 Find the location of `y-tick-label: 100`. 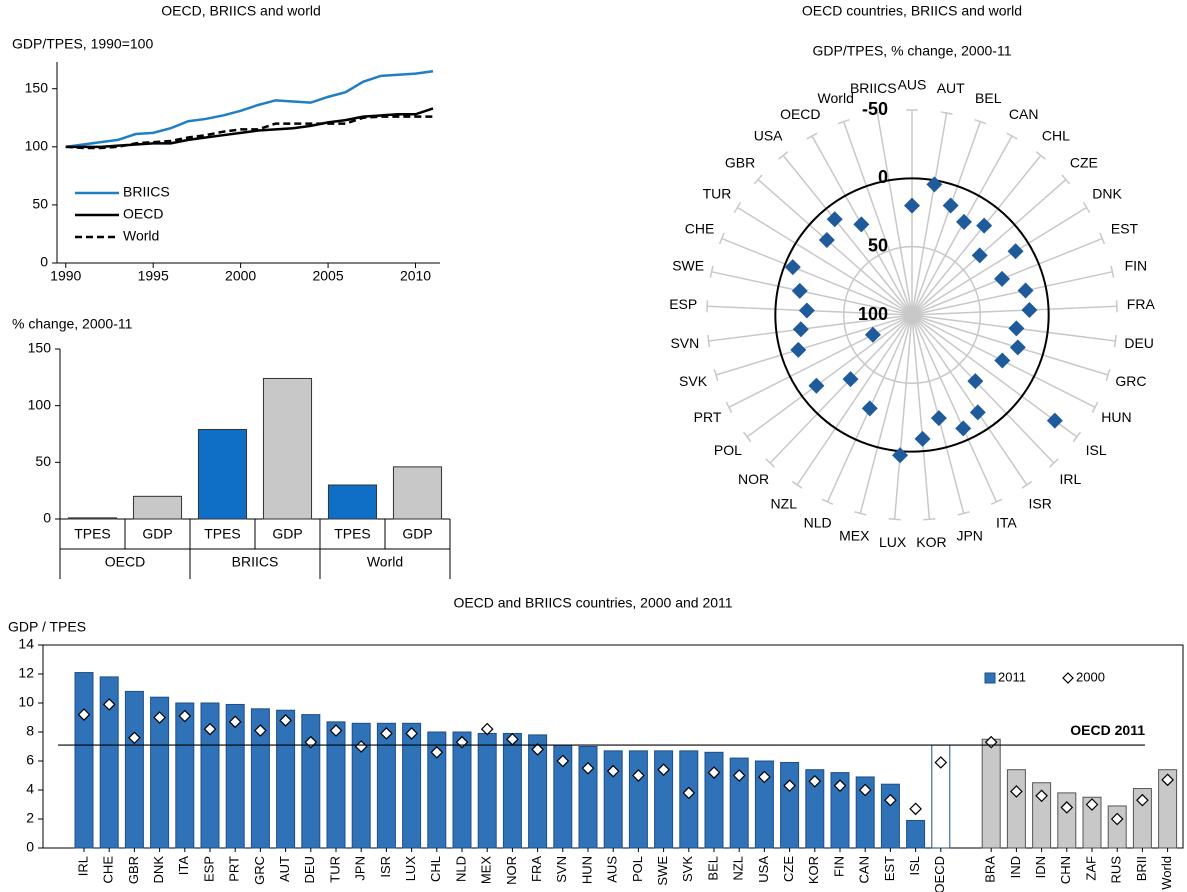

y-tick-label: 100 is located at coordinates (37, 146).